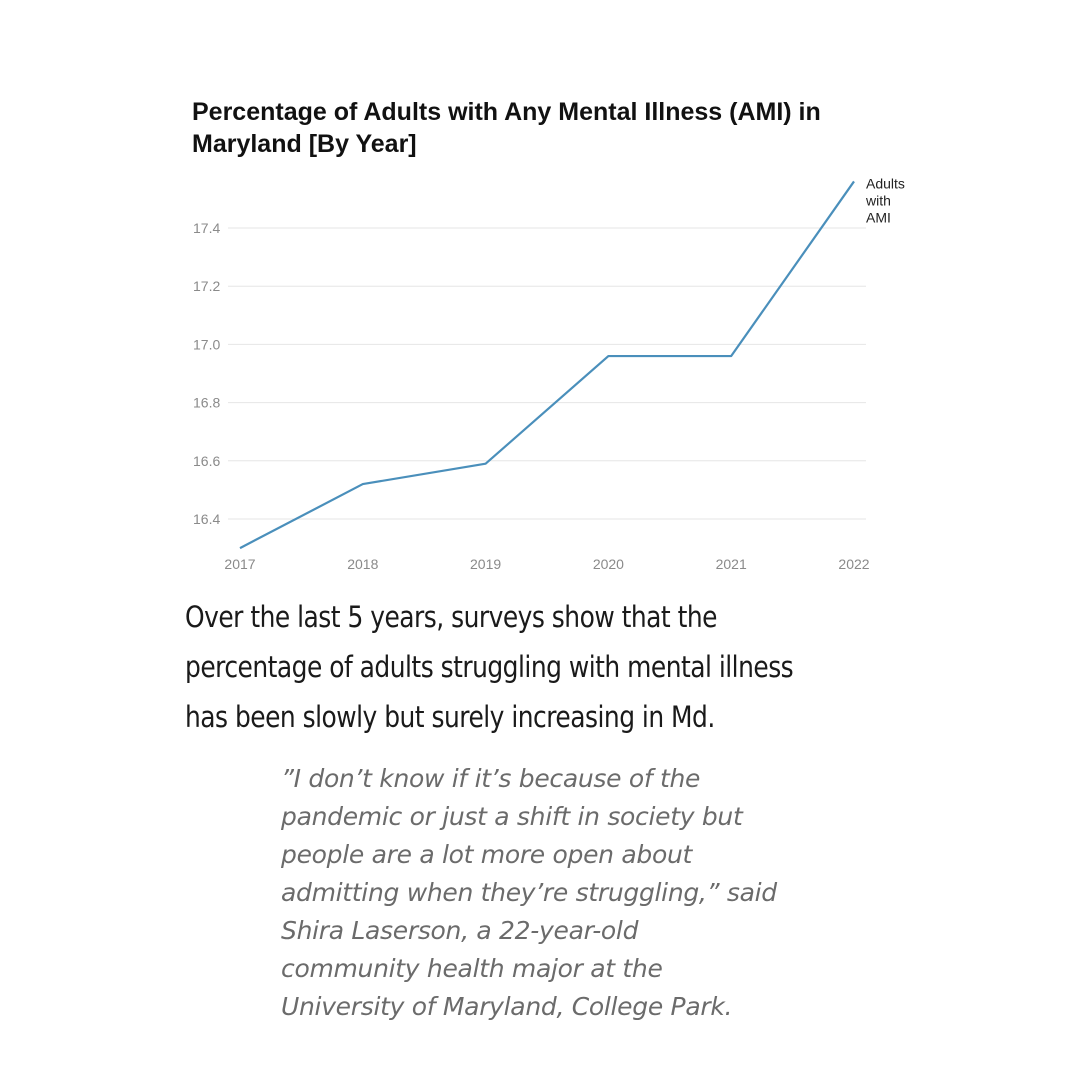 This screenshot has width=1080, height=1080. I want to click on x-tick-label: 2018, so click(362, 564).